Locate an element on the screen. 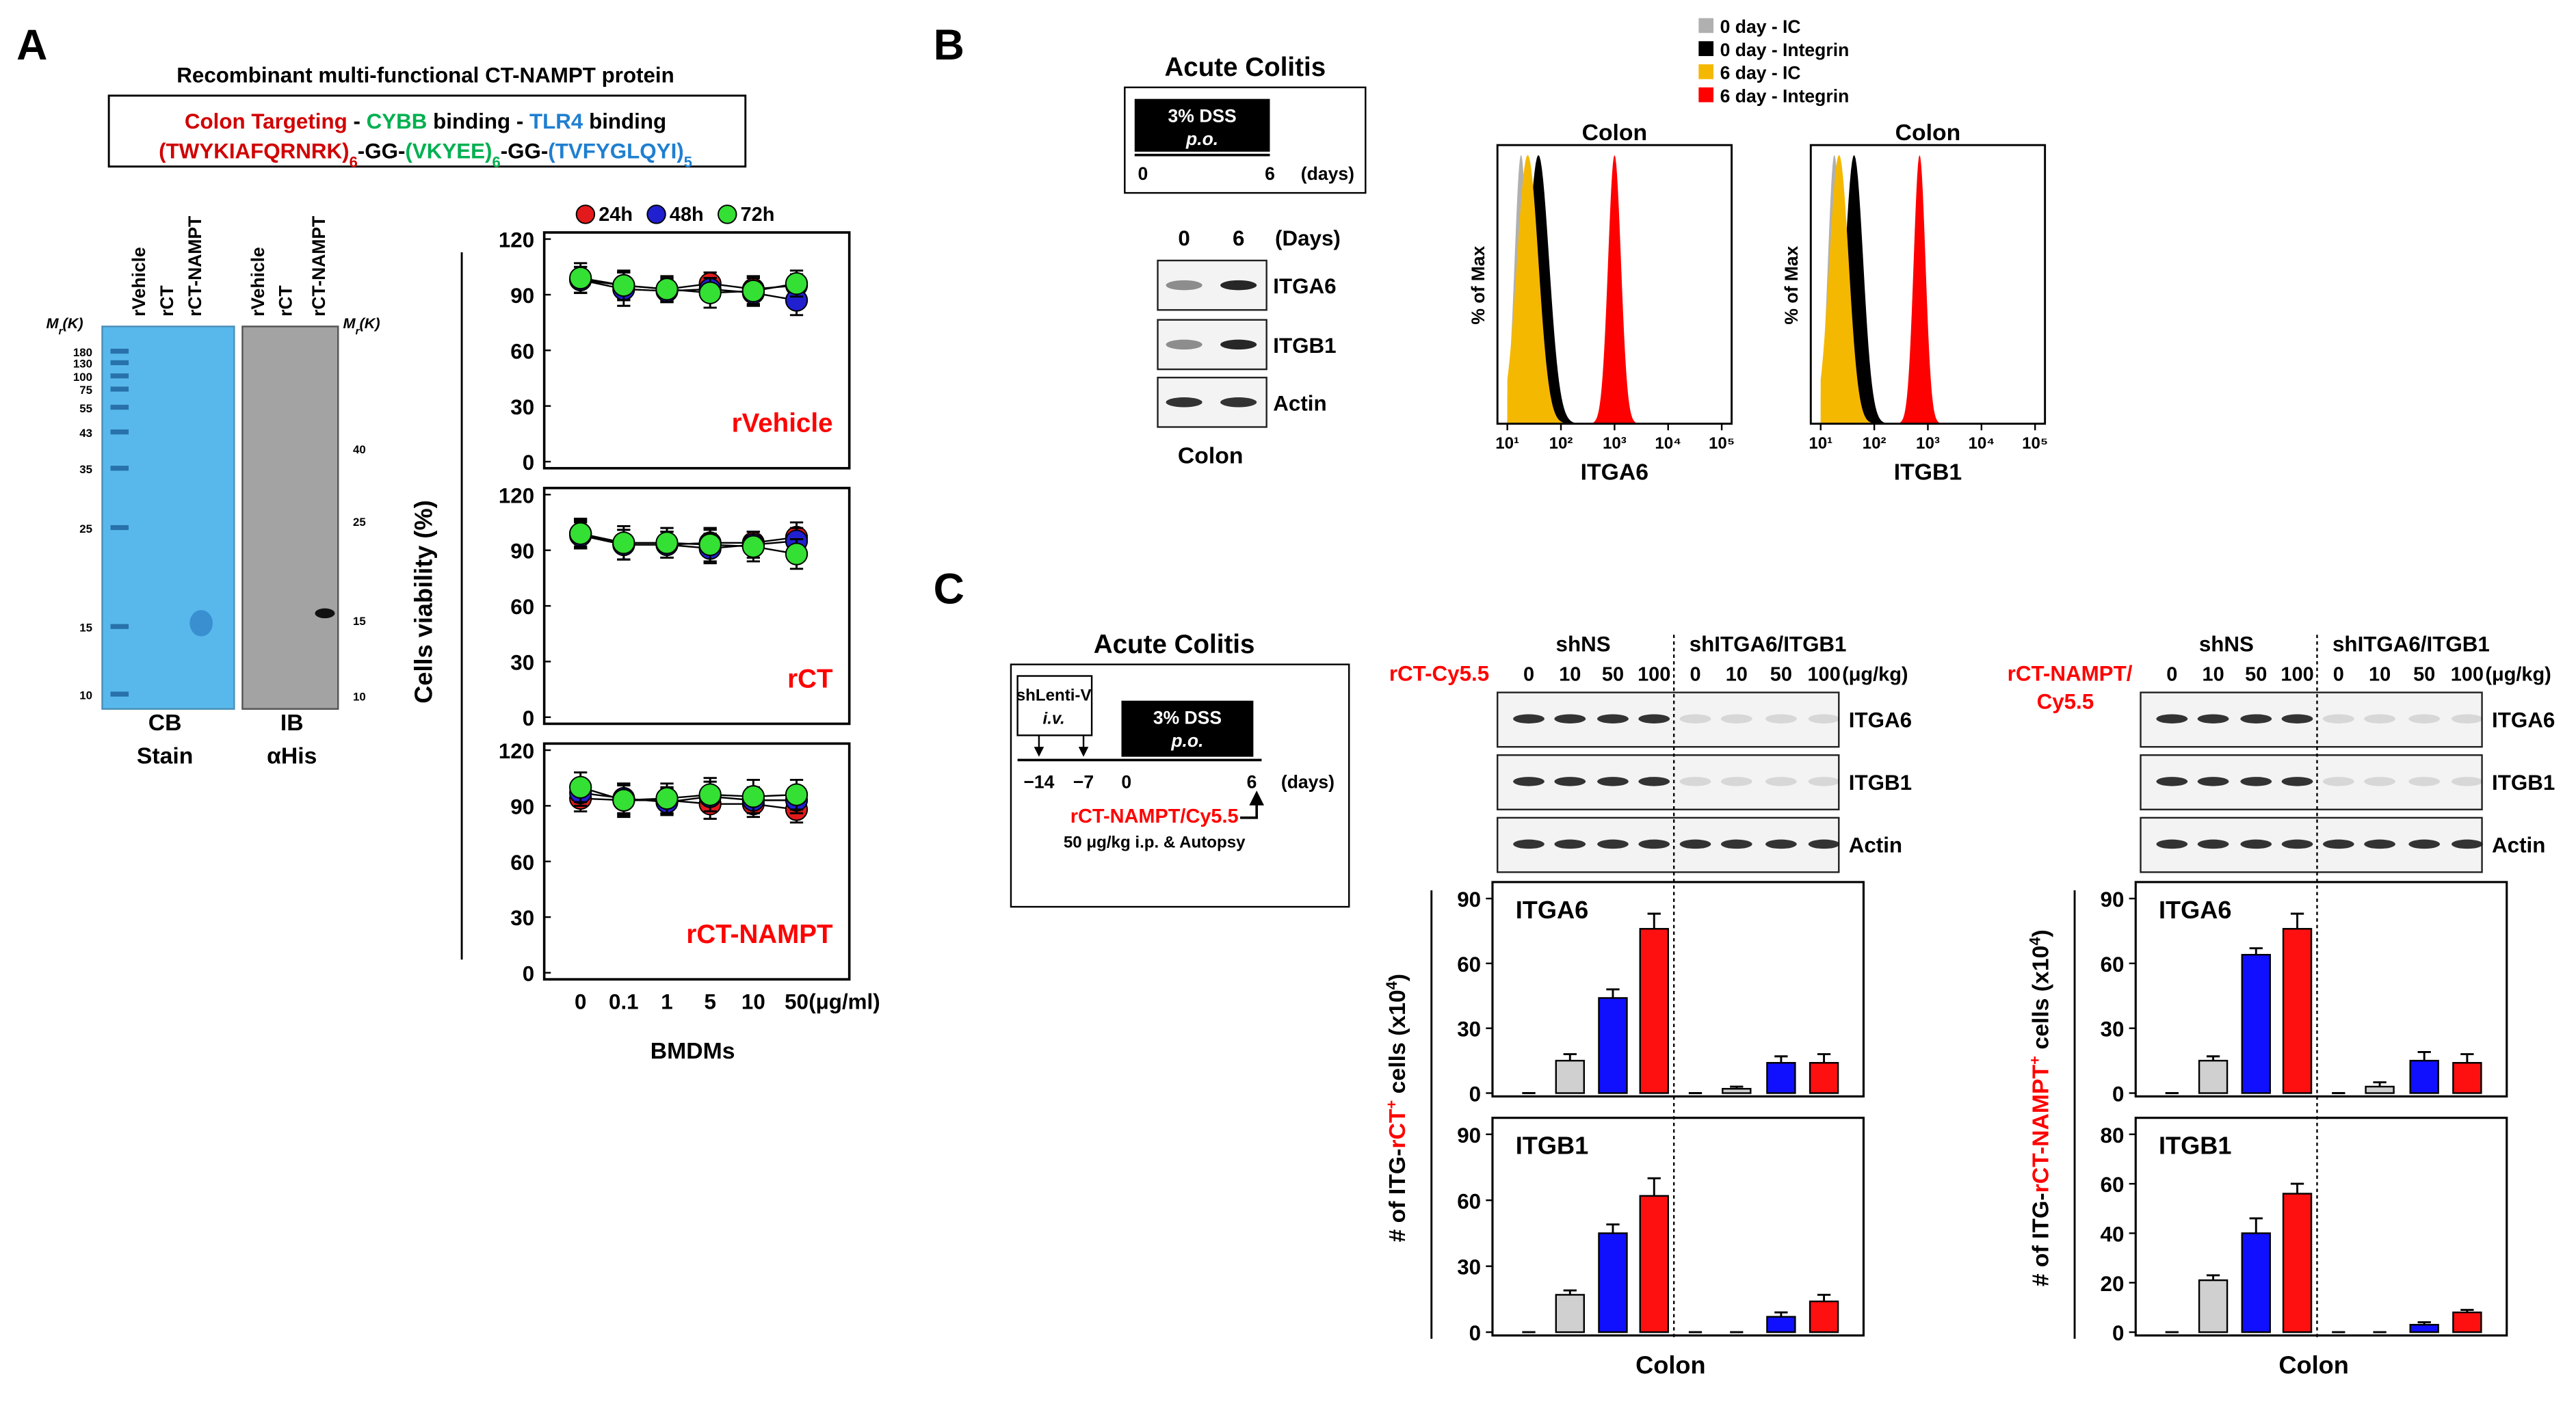 This screenshot has width=2576, height=1408. text-part: CYBB is located at coordinates (397, 121).